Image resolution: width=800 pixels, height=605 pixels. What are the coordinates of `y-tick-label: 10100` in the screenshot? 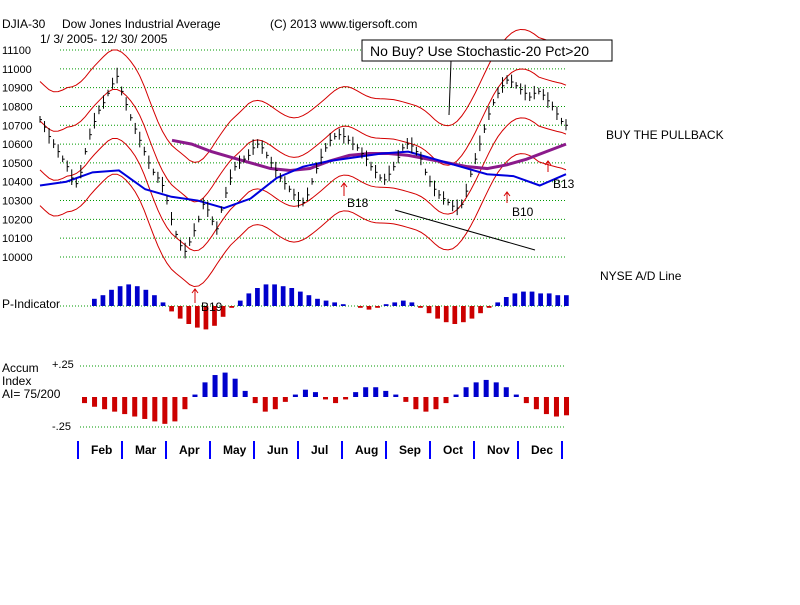 It's located at (17, 239).